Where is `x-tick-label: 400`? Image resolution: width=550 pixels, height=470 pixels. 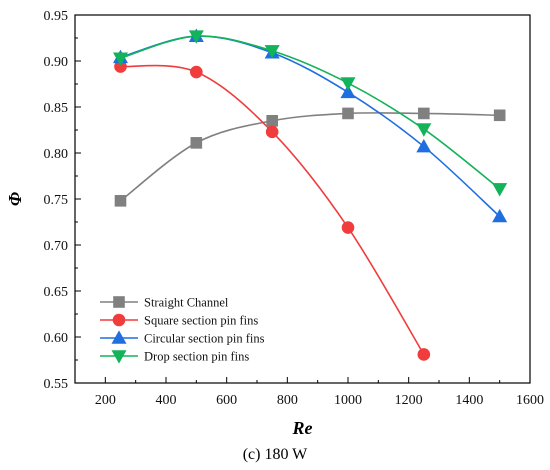 x-tick-label: 400 is located at coordinates (166, 400).